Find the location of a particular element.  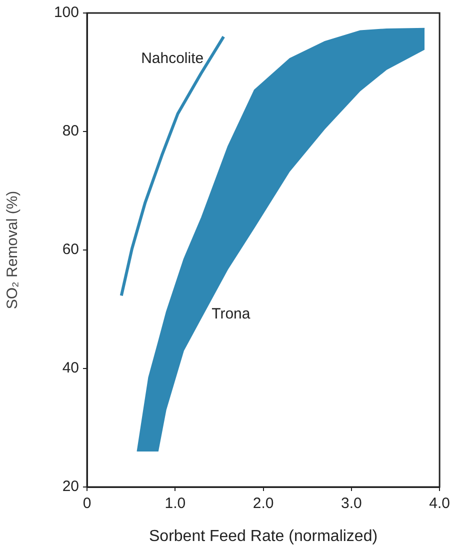

y-tick-label: 40 is located at coordinates (70, 368).